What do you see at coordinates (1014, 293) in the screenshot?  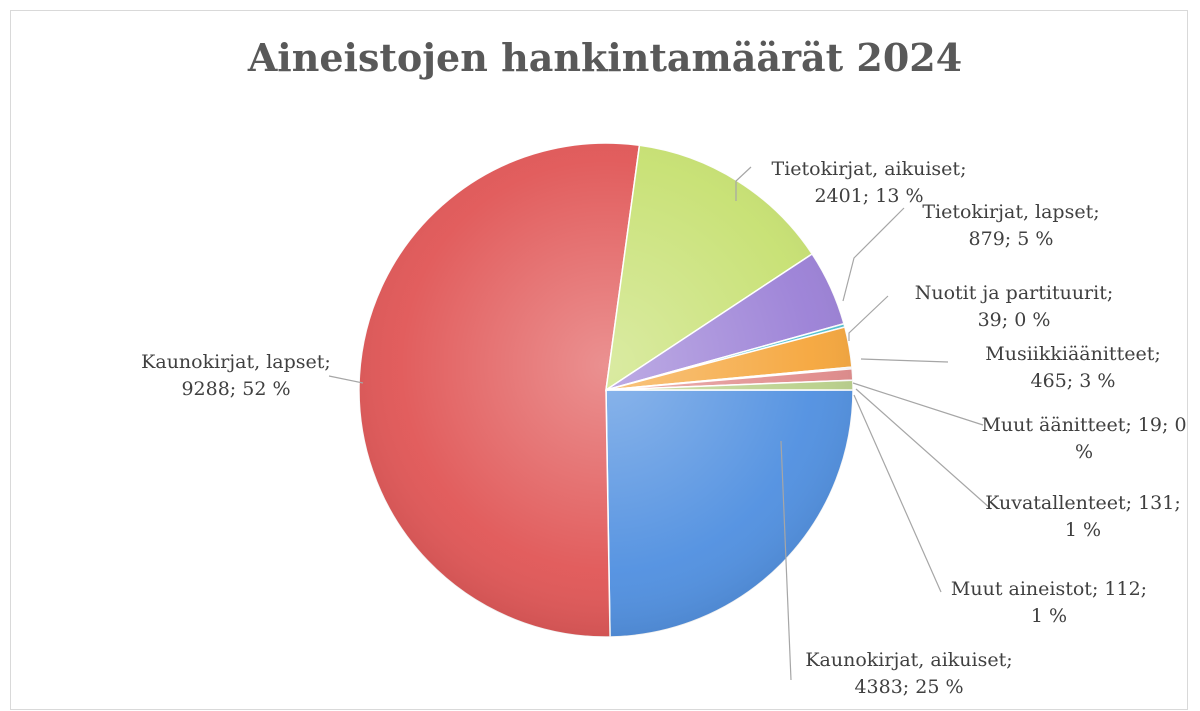 I see `slice-label-line: Nuotit ja partituurit;` at bounding box center [1014, 293].